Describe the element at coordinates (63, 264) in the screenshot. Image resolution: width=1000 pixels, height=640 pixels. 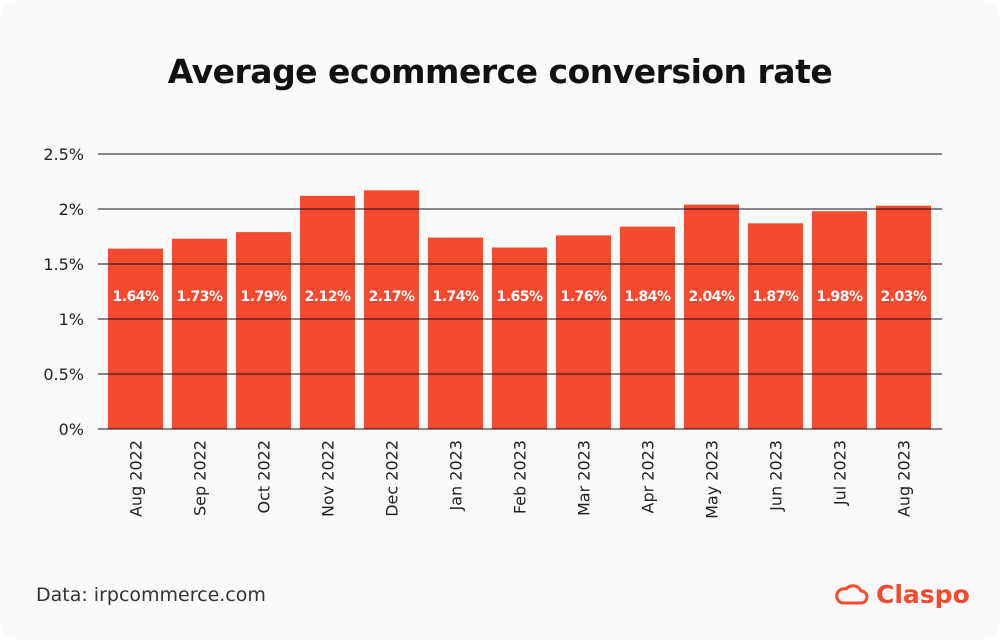
I see `y-tick-label: 1.5%` at that location.